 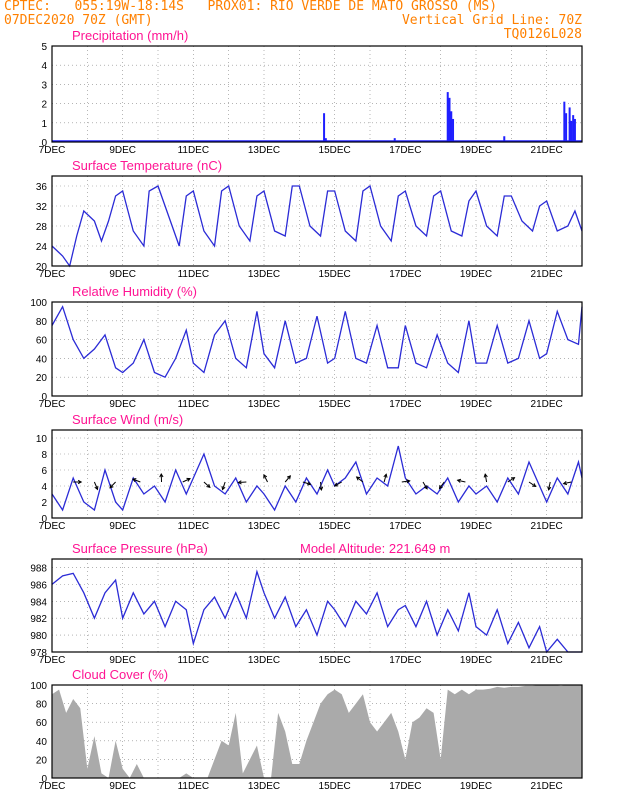 What do you see at coordinates (130, 35) in the screenshot?
I see `precipitation-title: Precipitation (mm/h)` at bounding box center [130, 35].